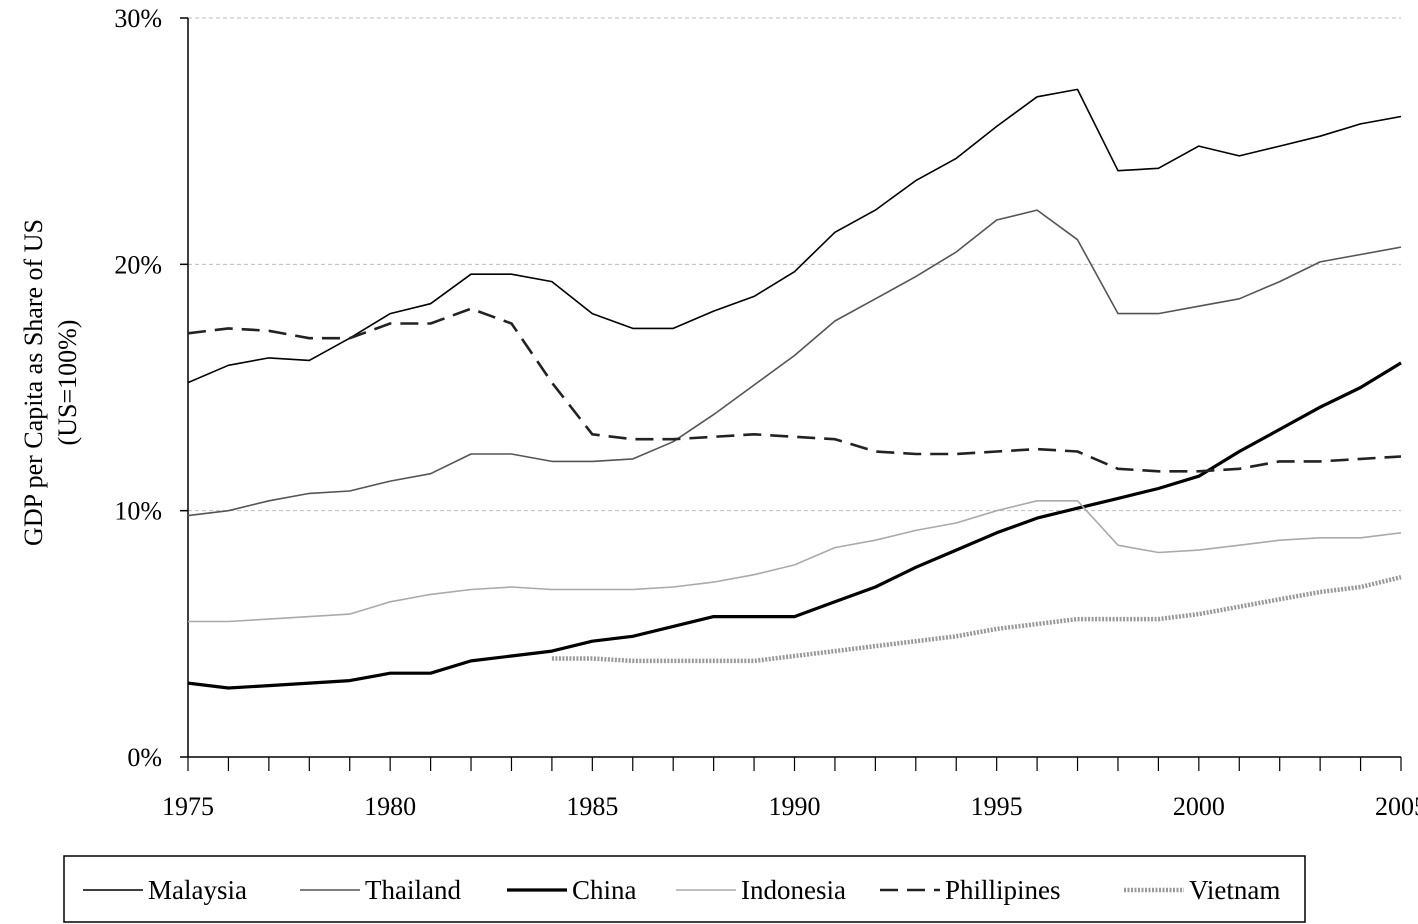 This screenshot has width=1418, height=924. What do you see at coordinates (604, 890) in the screenshot?
I see `legend-label-china: China` at bounding box center [604, 890].